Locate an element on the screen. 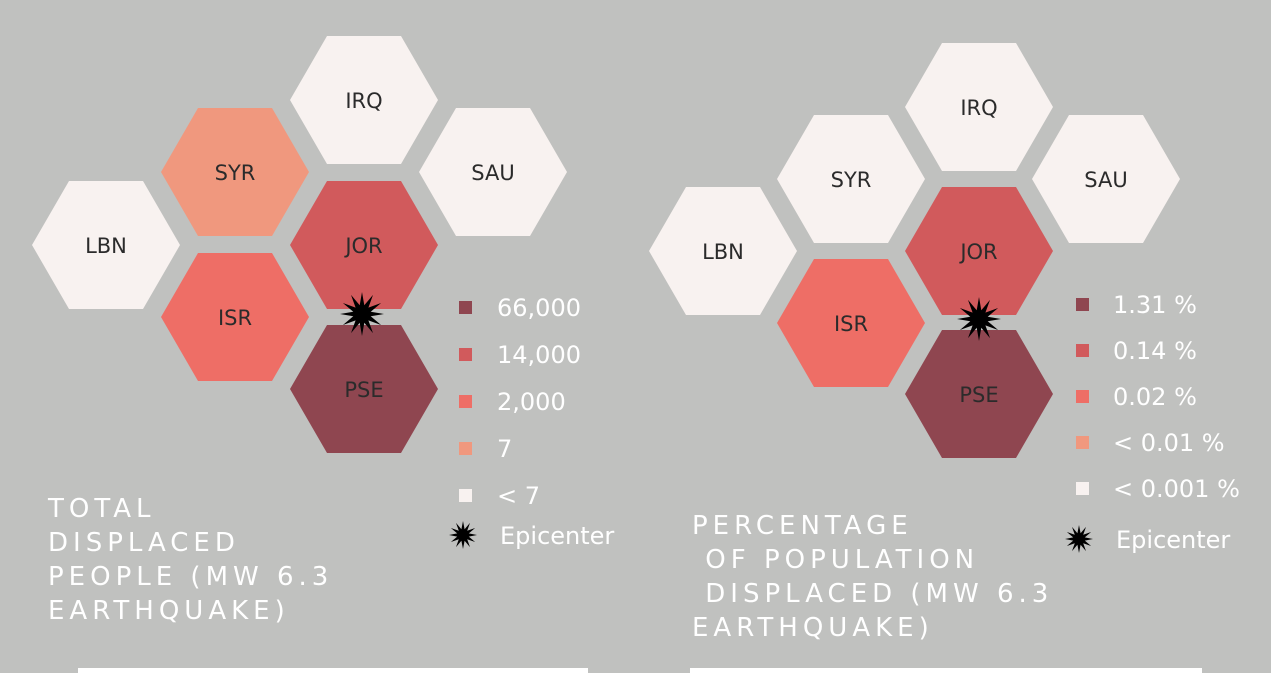 Image resolution: width=1271 pixels, height=673 pixels. legend-label: 2,000 is located at coordinates (531, 402).